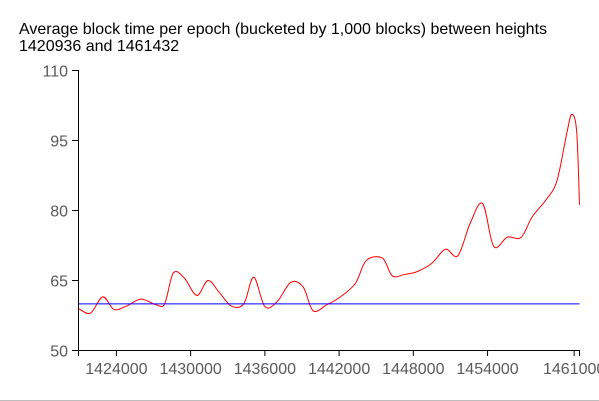  What do you see at coordinates (413, 369) in the screenshot?
I see `x-tick-label: 1448000` at bounding box center [413, 369].